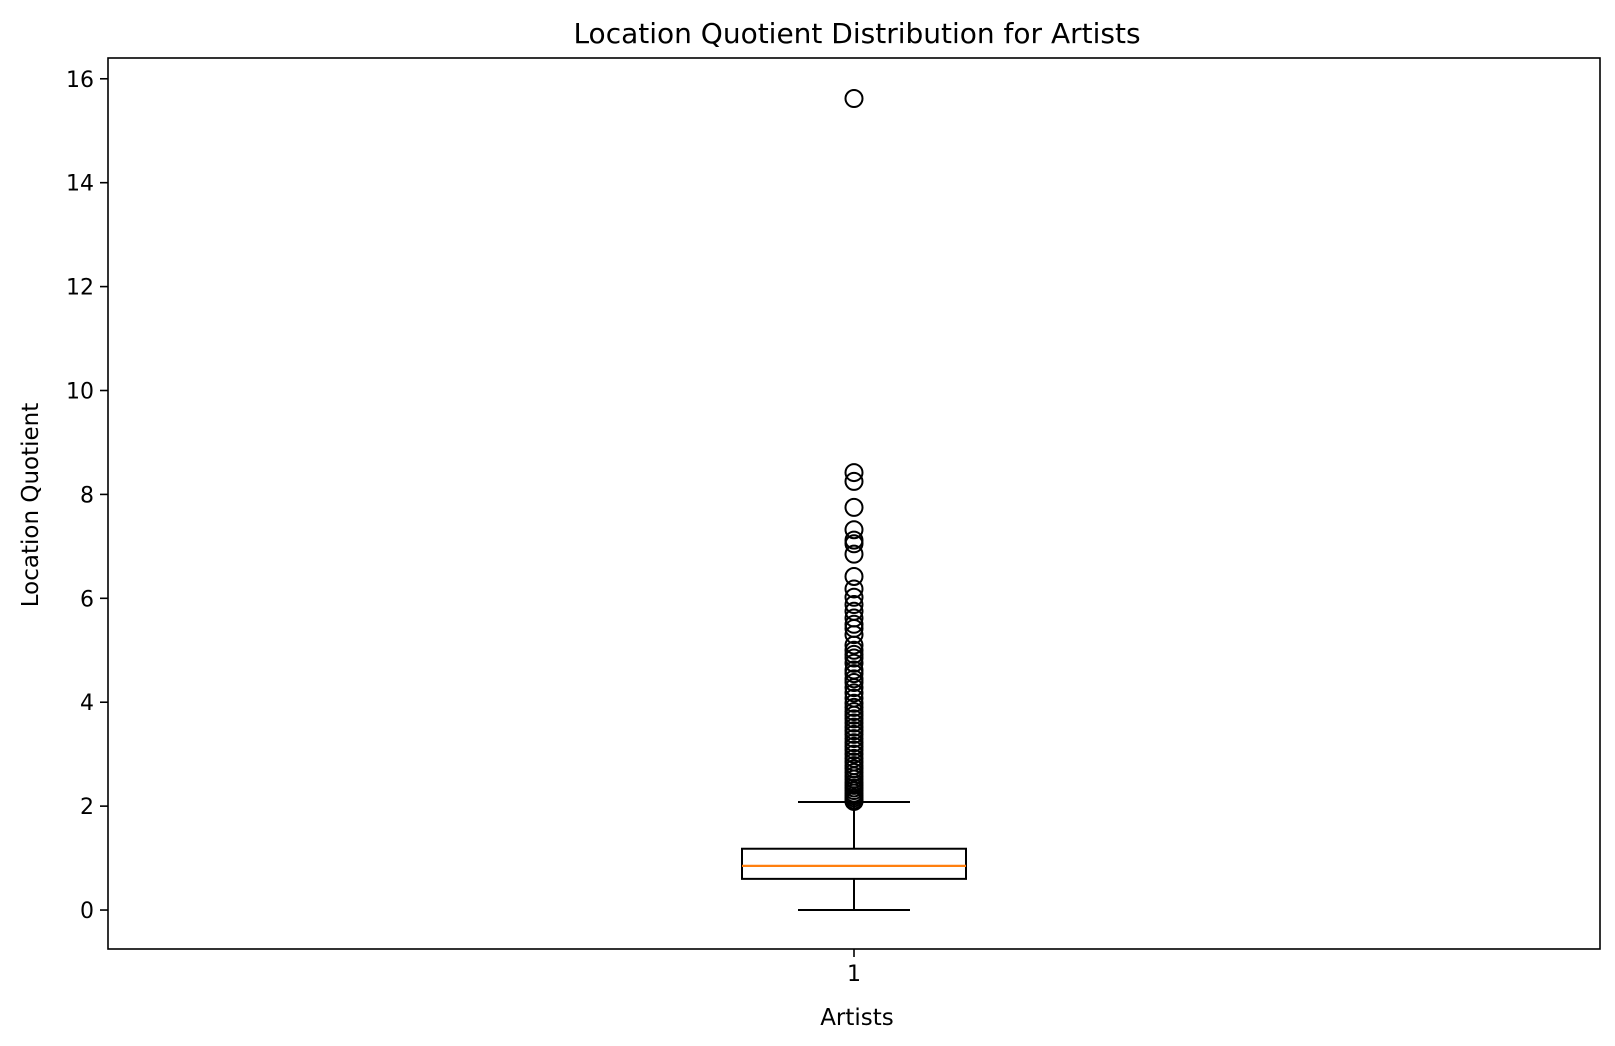 The height and width of the screenshot is (1046, 1615). I want to click on y-tick-label: 12, so click(80, 288).